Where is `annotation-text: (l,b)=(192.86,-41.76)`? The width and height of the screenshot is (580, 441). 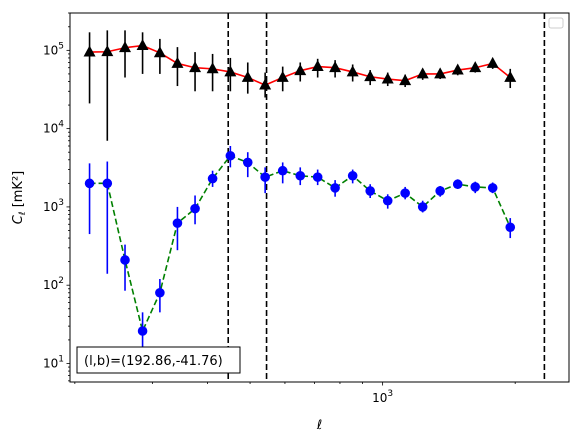
annotation-text: (l,b)=(192.86,-41.76) is located at coordinates (153, 361).